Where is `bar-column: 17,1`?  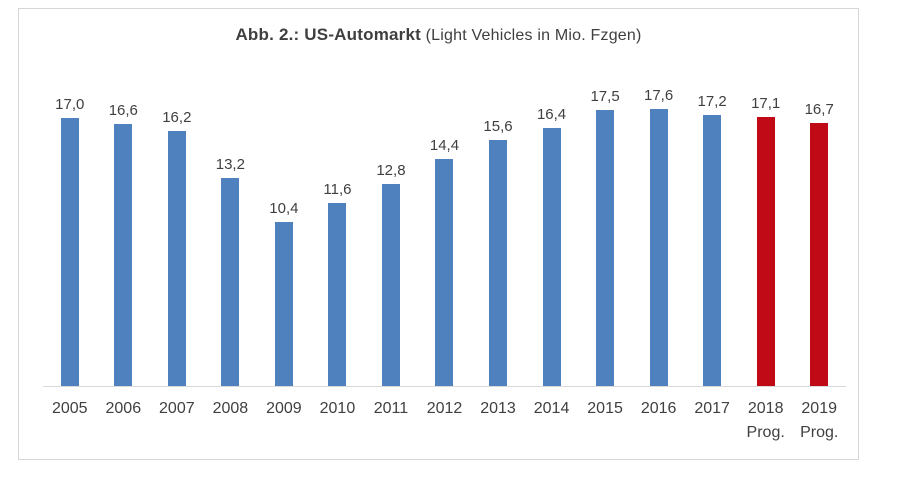
bar-column: 17,1 is located at coordinates (766, 225).